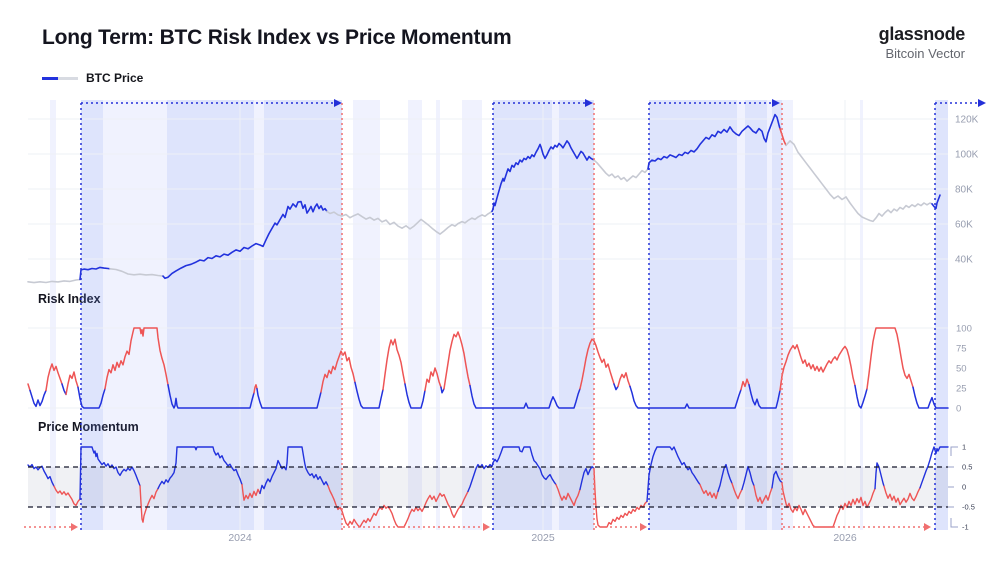 This screenshot has height=563, width=1000. Describe the element at coordinates (964, 260) in the screenshot. I see `svg-text: 40K` at that location.